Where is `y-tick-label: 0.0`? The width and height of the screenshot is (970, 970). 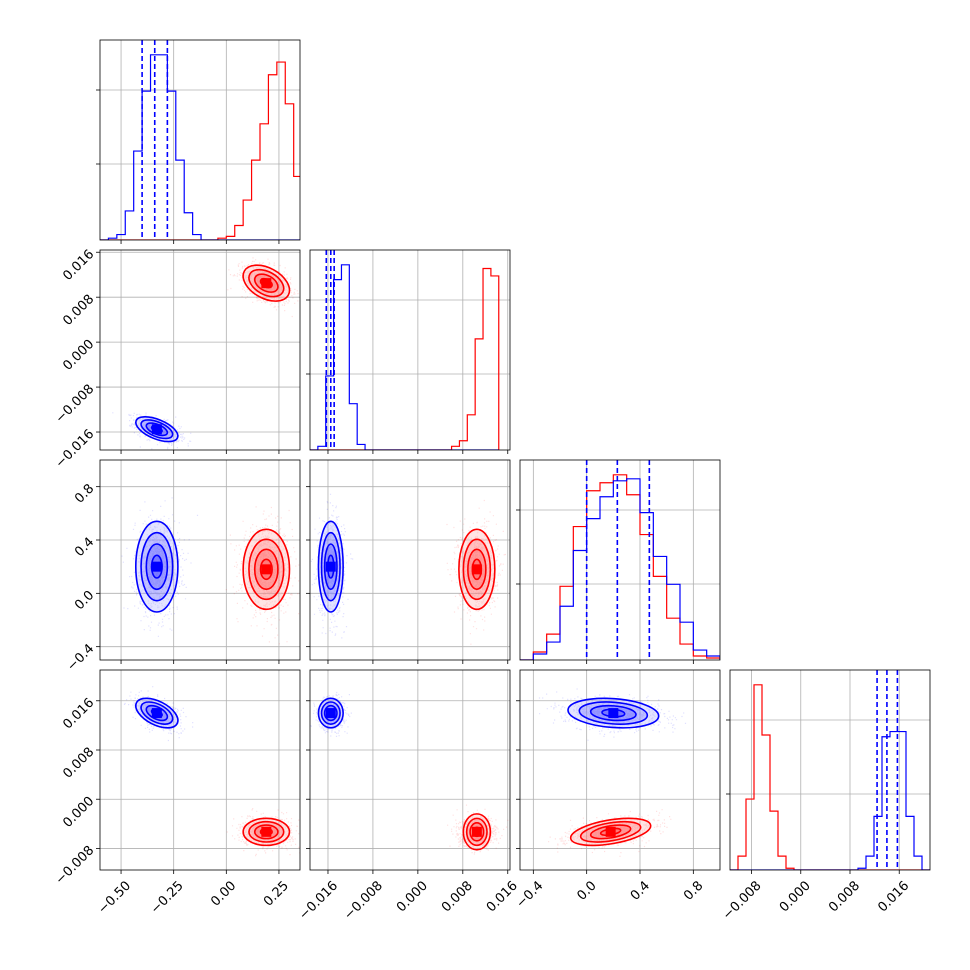
y-tick-label: 0.0 is located at coordinates (84, 600).